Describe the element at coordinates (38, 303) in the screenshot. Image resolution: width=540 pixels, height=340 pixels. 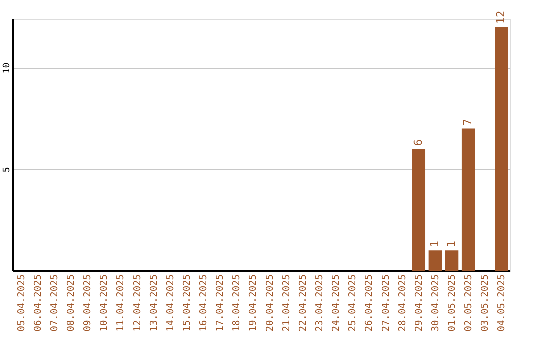
I see `x-tick-label: 06.04.2025` at that location.